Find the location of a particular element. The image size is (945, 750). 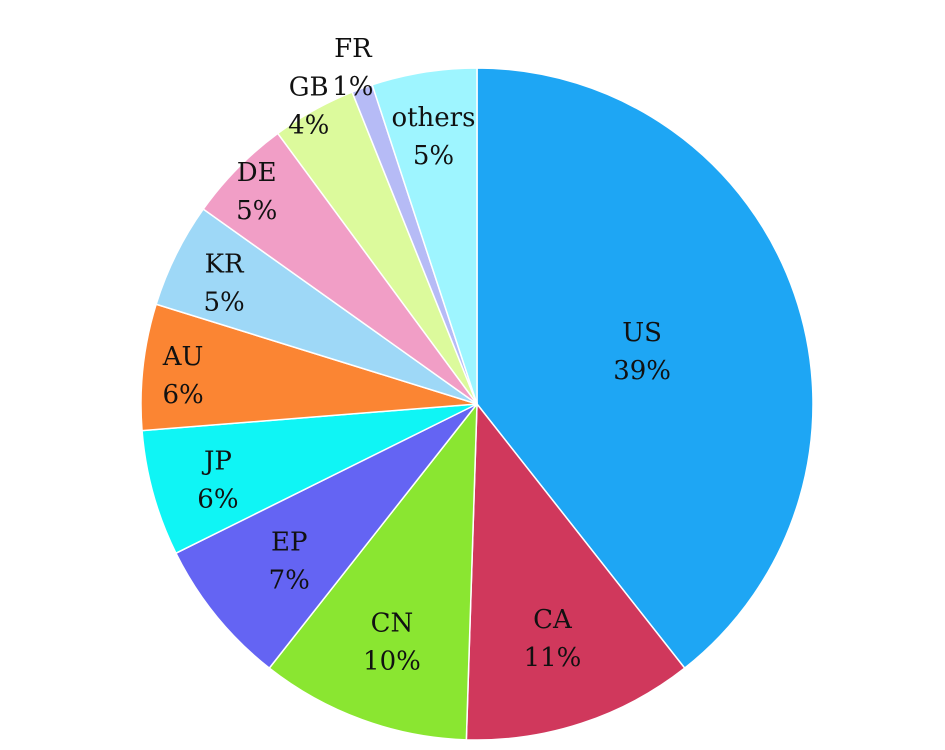

slice-percent-label-others: 5% is located at coordinates (433, 156).